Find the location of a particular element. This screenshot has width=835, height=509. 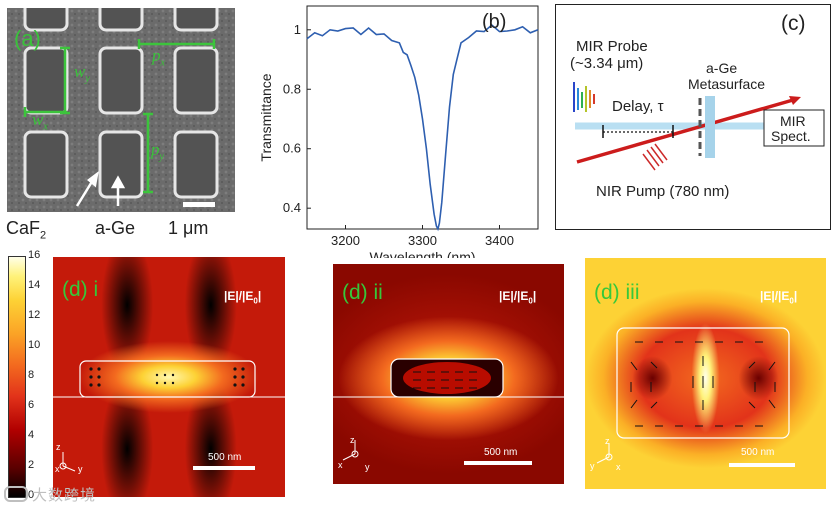

spect-label-1: MIR is located at coordinates (793, 121).